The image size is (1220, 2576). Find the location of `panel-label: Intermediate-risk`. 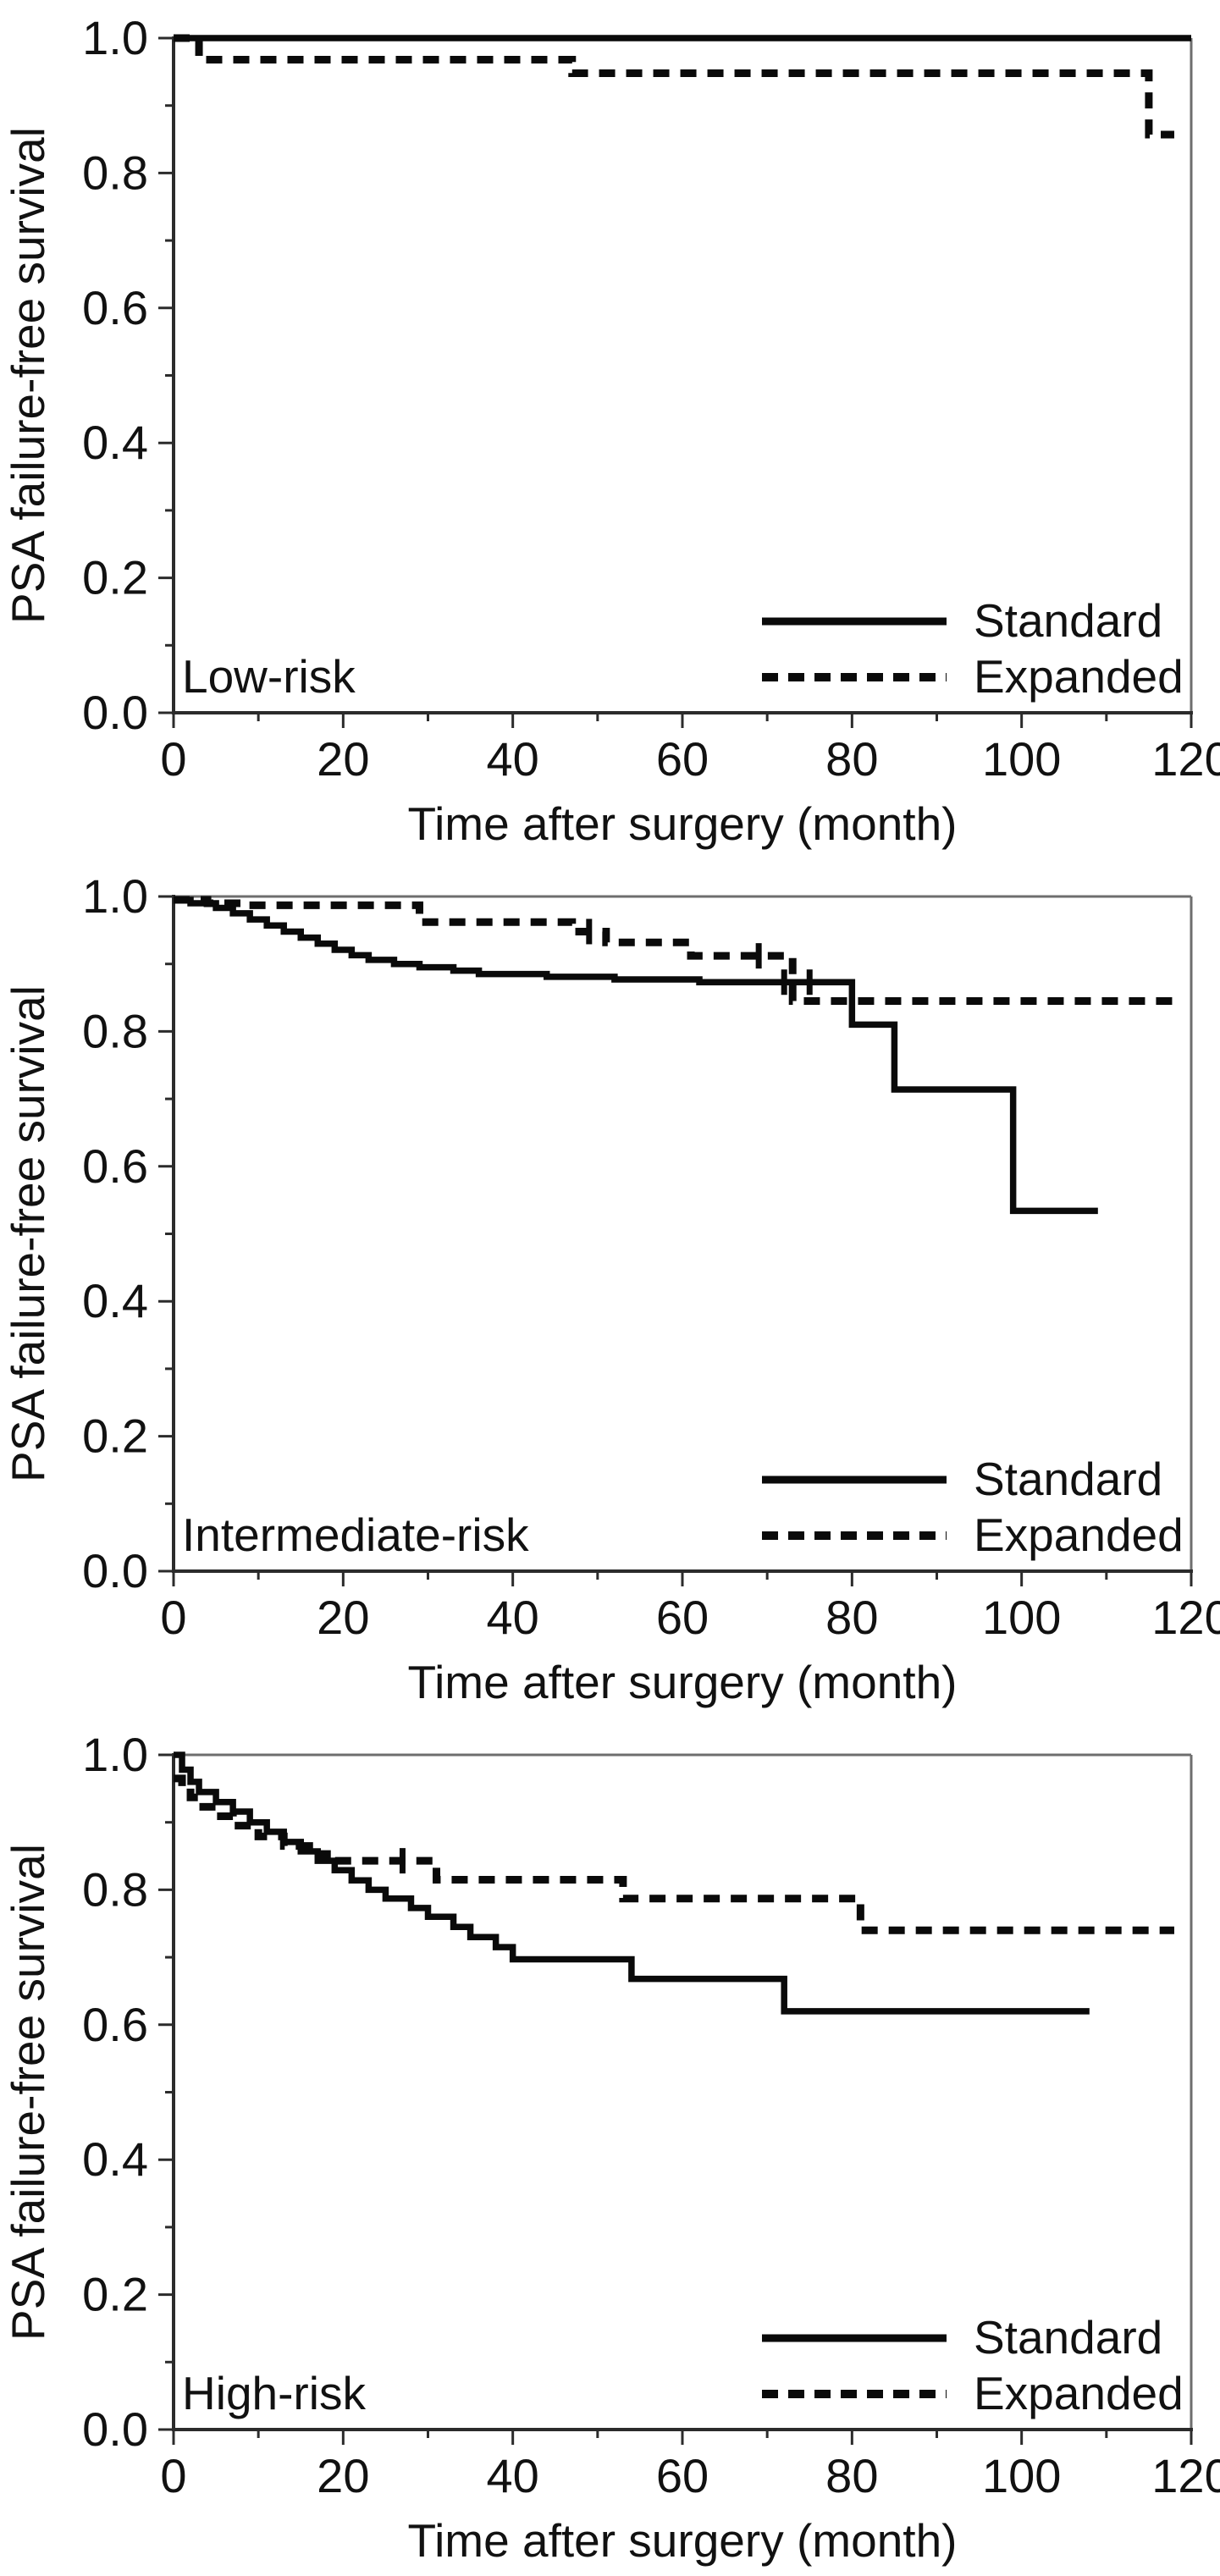

panel-label: Intermediate-risk is located at coordinates (355, 1535).